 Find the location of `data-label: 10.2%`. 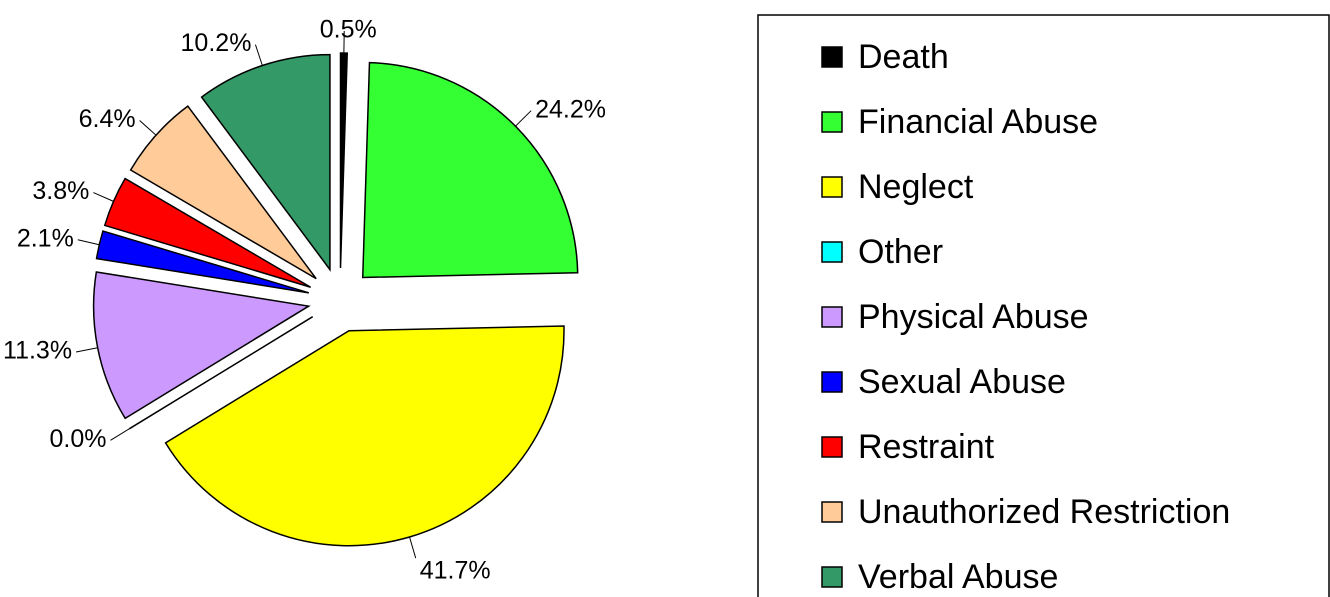

data-label: 10.2% is located at coordinates (216, 43).